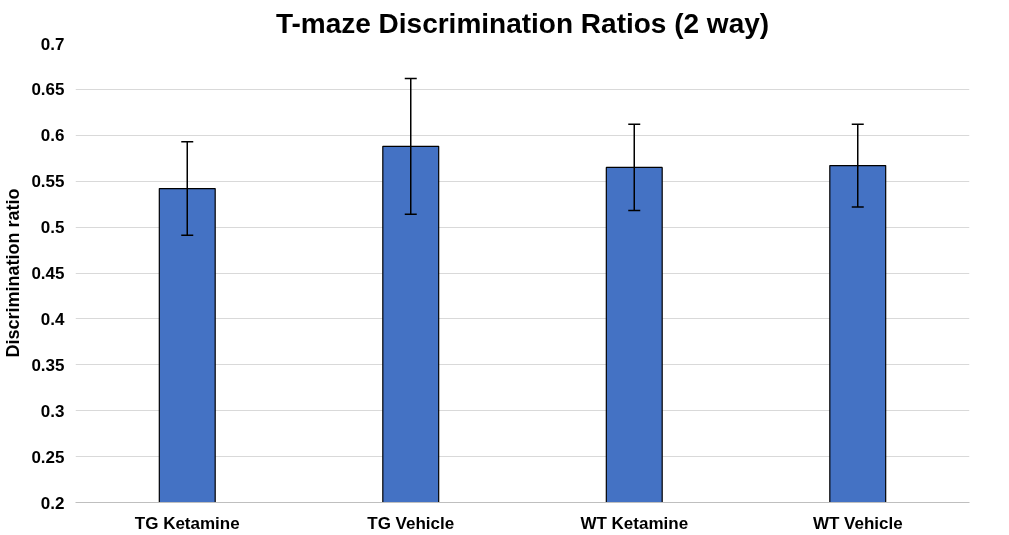 Image resolution: width=1009 pixels, height=535 pixels. What do you see at coordinates (52, 44) in the screenshot?
I see `y-tick-label: 0.7` at bounding box center [52, 44].